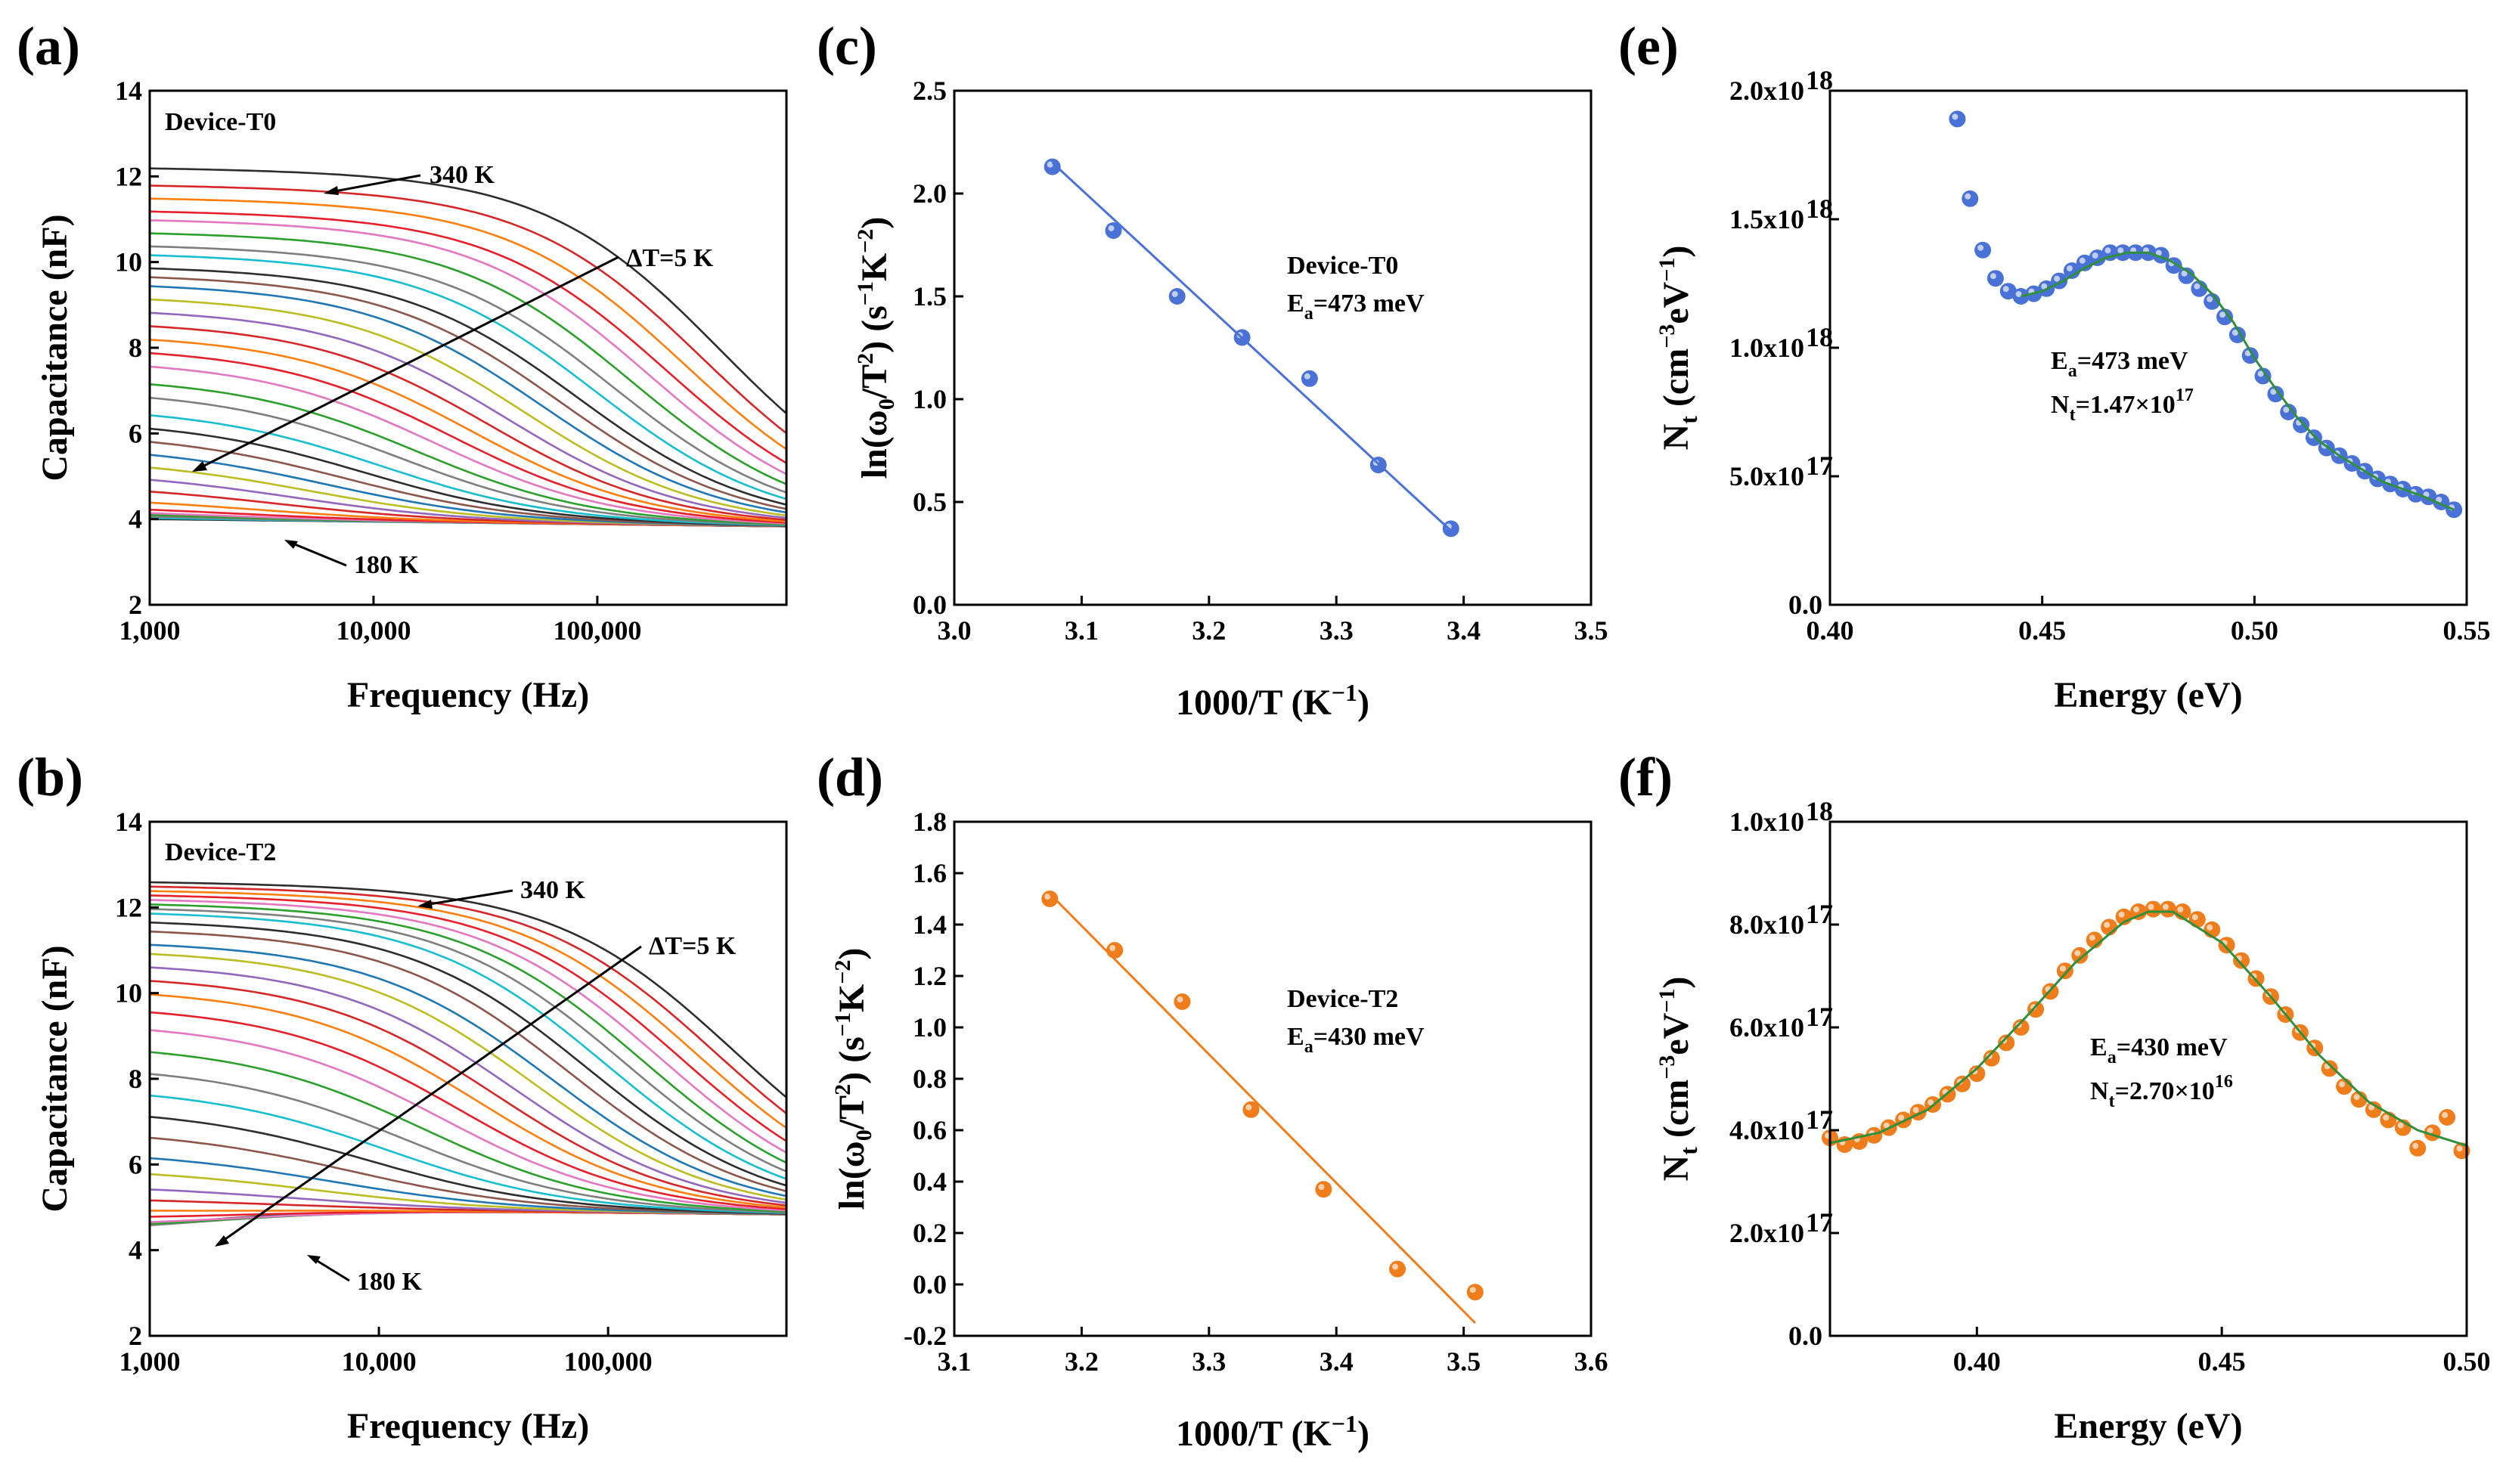  What do you see at coordinates (468, 1175) in the screenshot?
I see `b-curve-235k` at bounding box center [468, 1175].